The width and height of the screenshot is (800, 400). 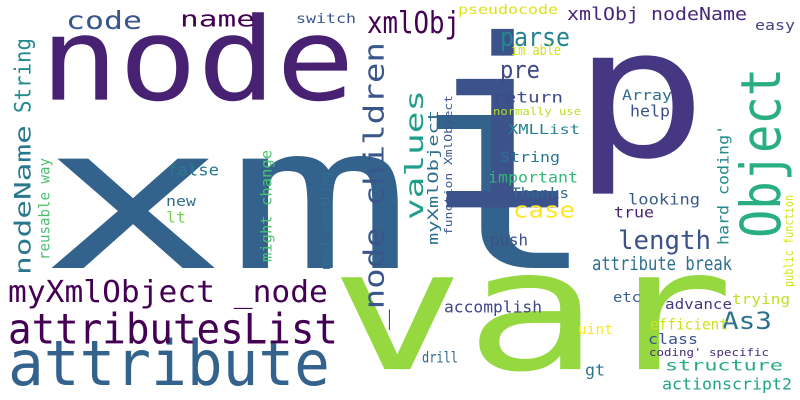 What do you see at coordinates (724, 365) in the screenshot?
I see `word-structure: structure` at bounding box center [724, 365].